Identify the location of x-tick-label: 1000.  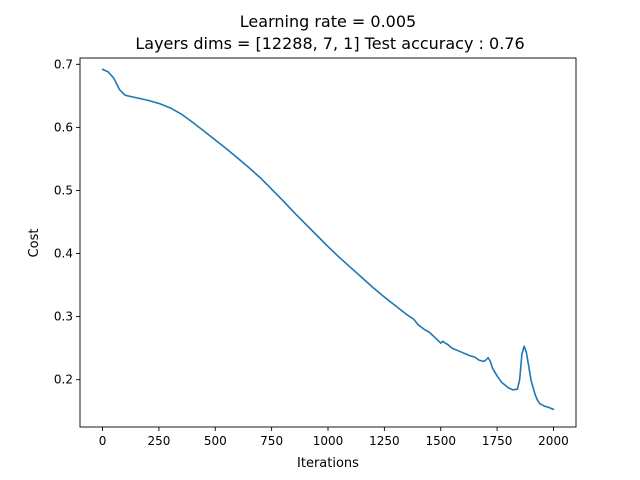
(328, 441).